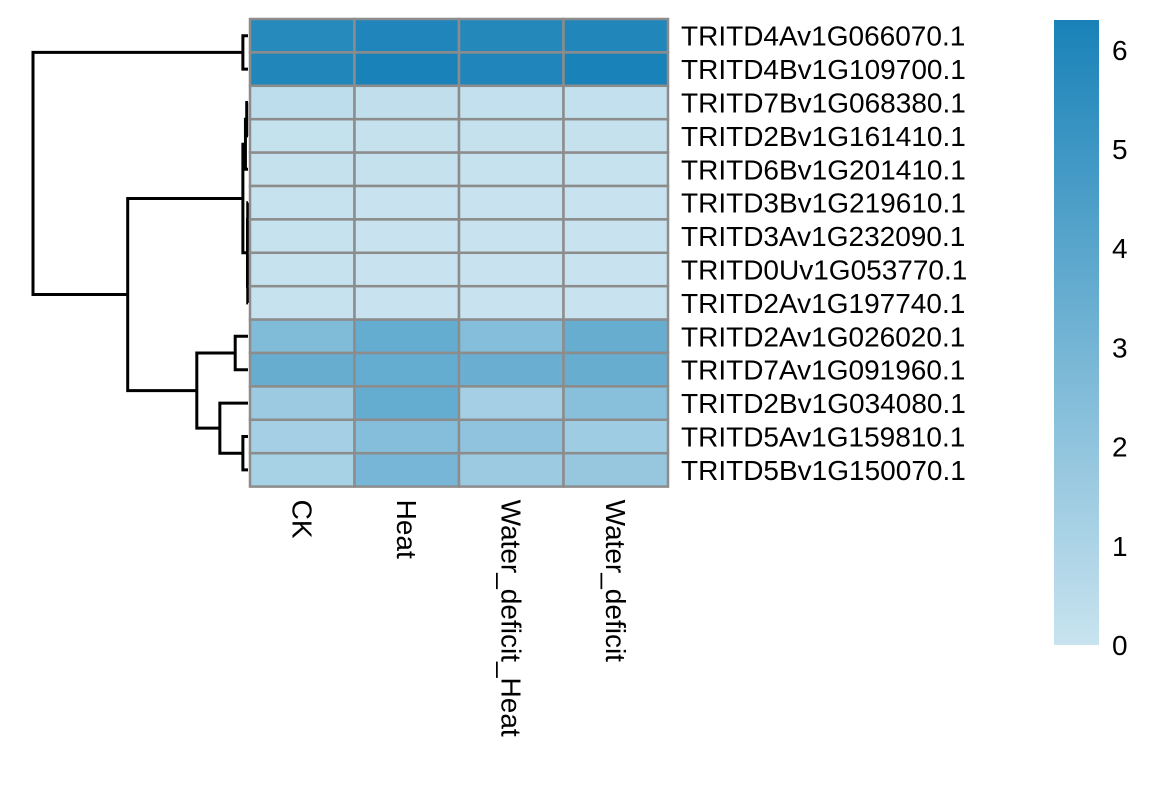 Image resolution: width=1172 pixels, height=811 pixels. Describe the element at coordinates (1120, 447) in the screenshot. I see `legend-tick-label: 2` at that location.